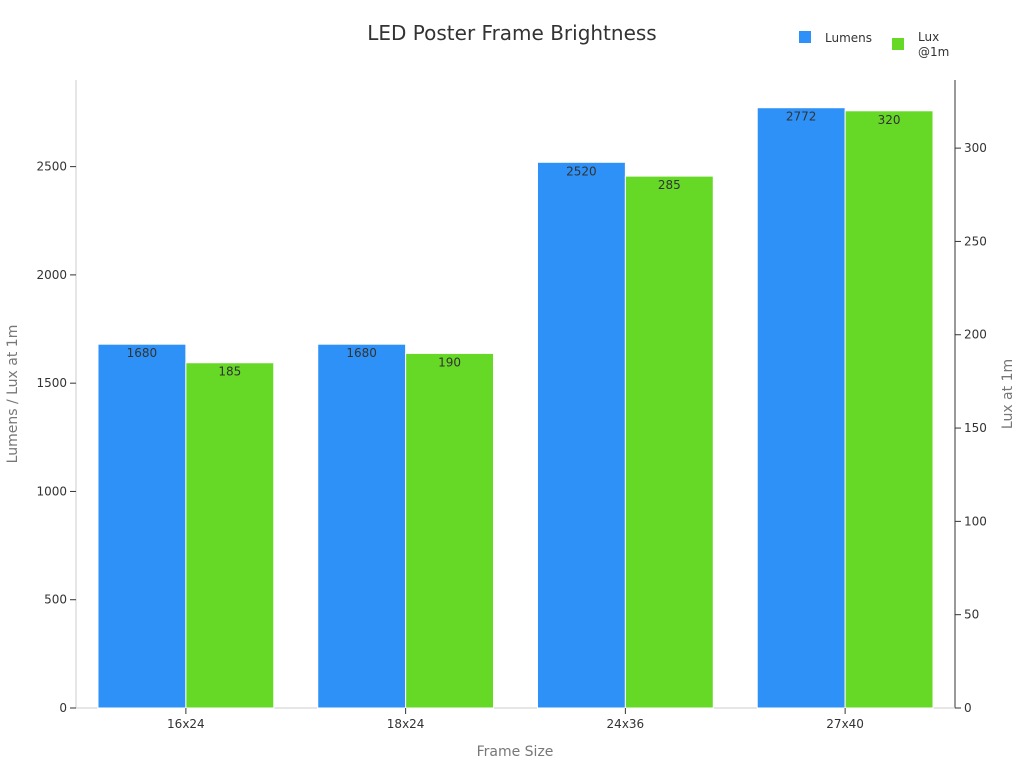  What do you see at coordinates (51, 491) in the screenshot?
I see `y-tick-left-label: 1000` at bounding box center [51, 491].